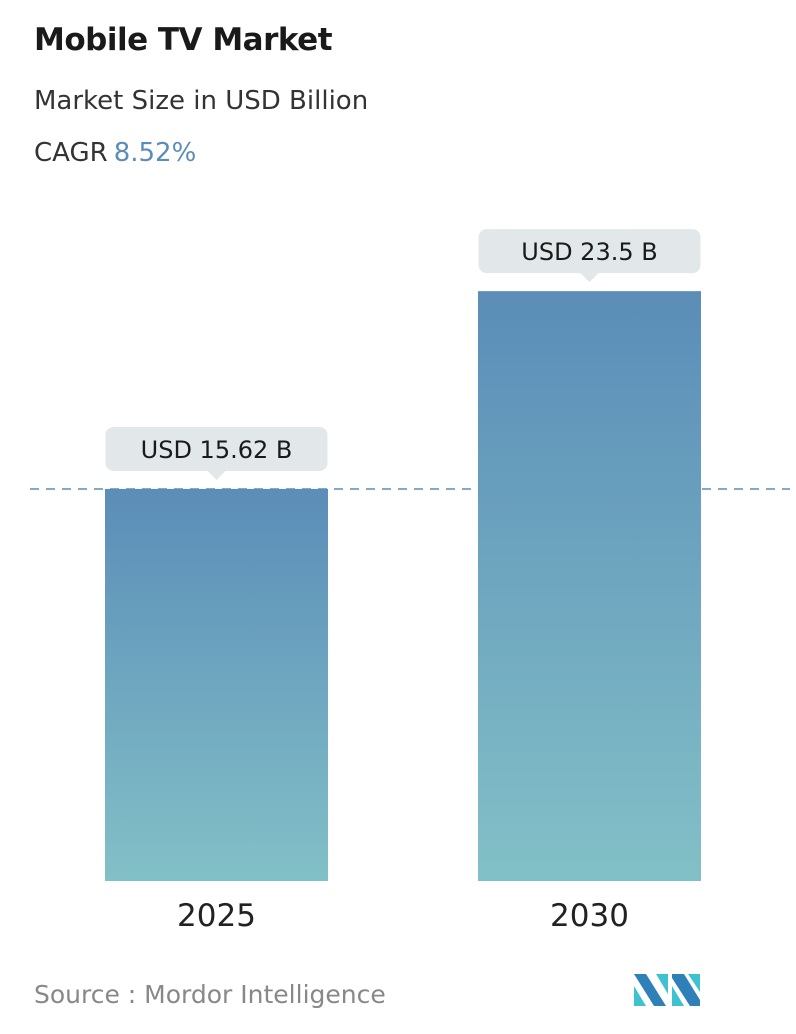 The image size is (796, 1034). What do you see at coordinates (210, 994) in the screenshot?
I see `source-text: Source : Mordor Intelligence` at bounding box center [210, 994].